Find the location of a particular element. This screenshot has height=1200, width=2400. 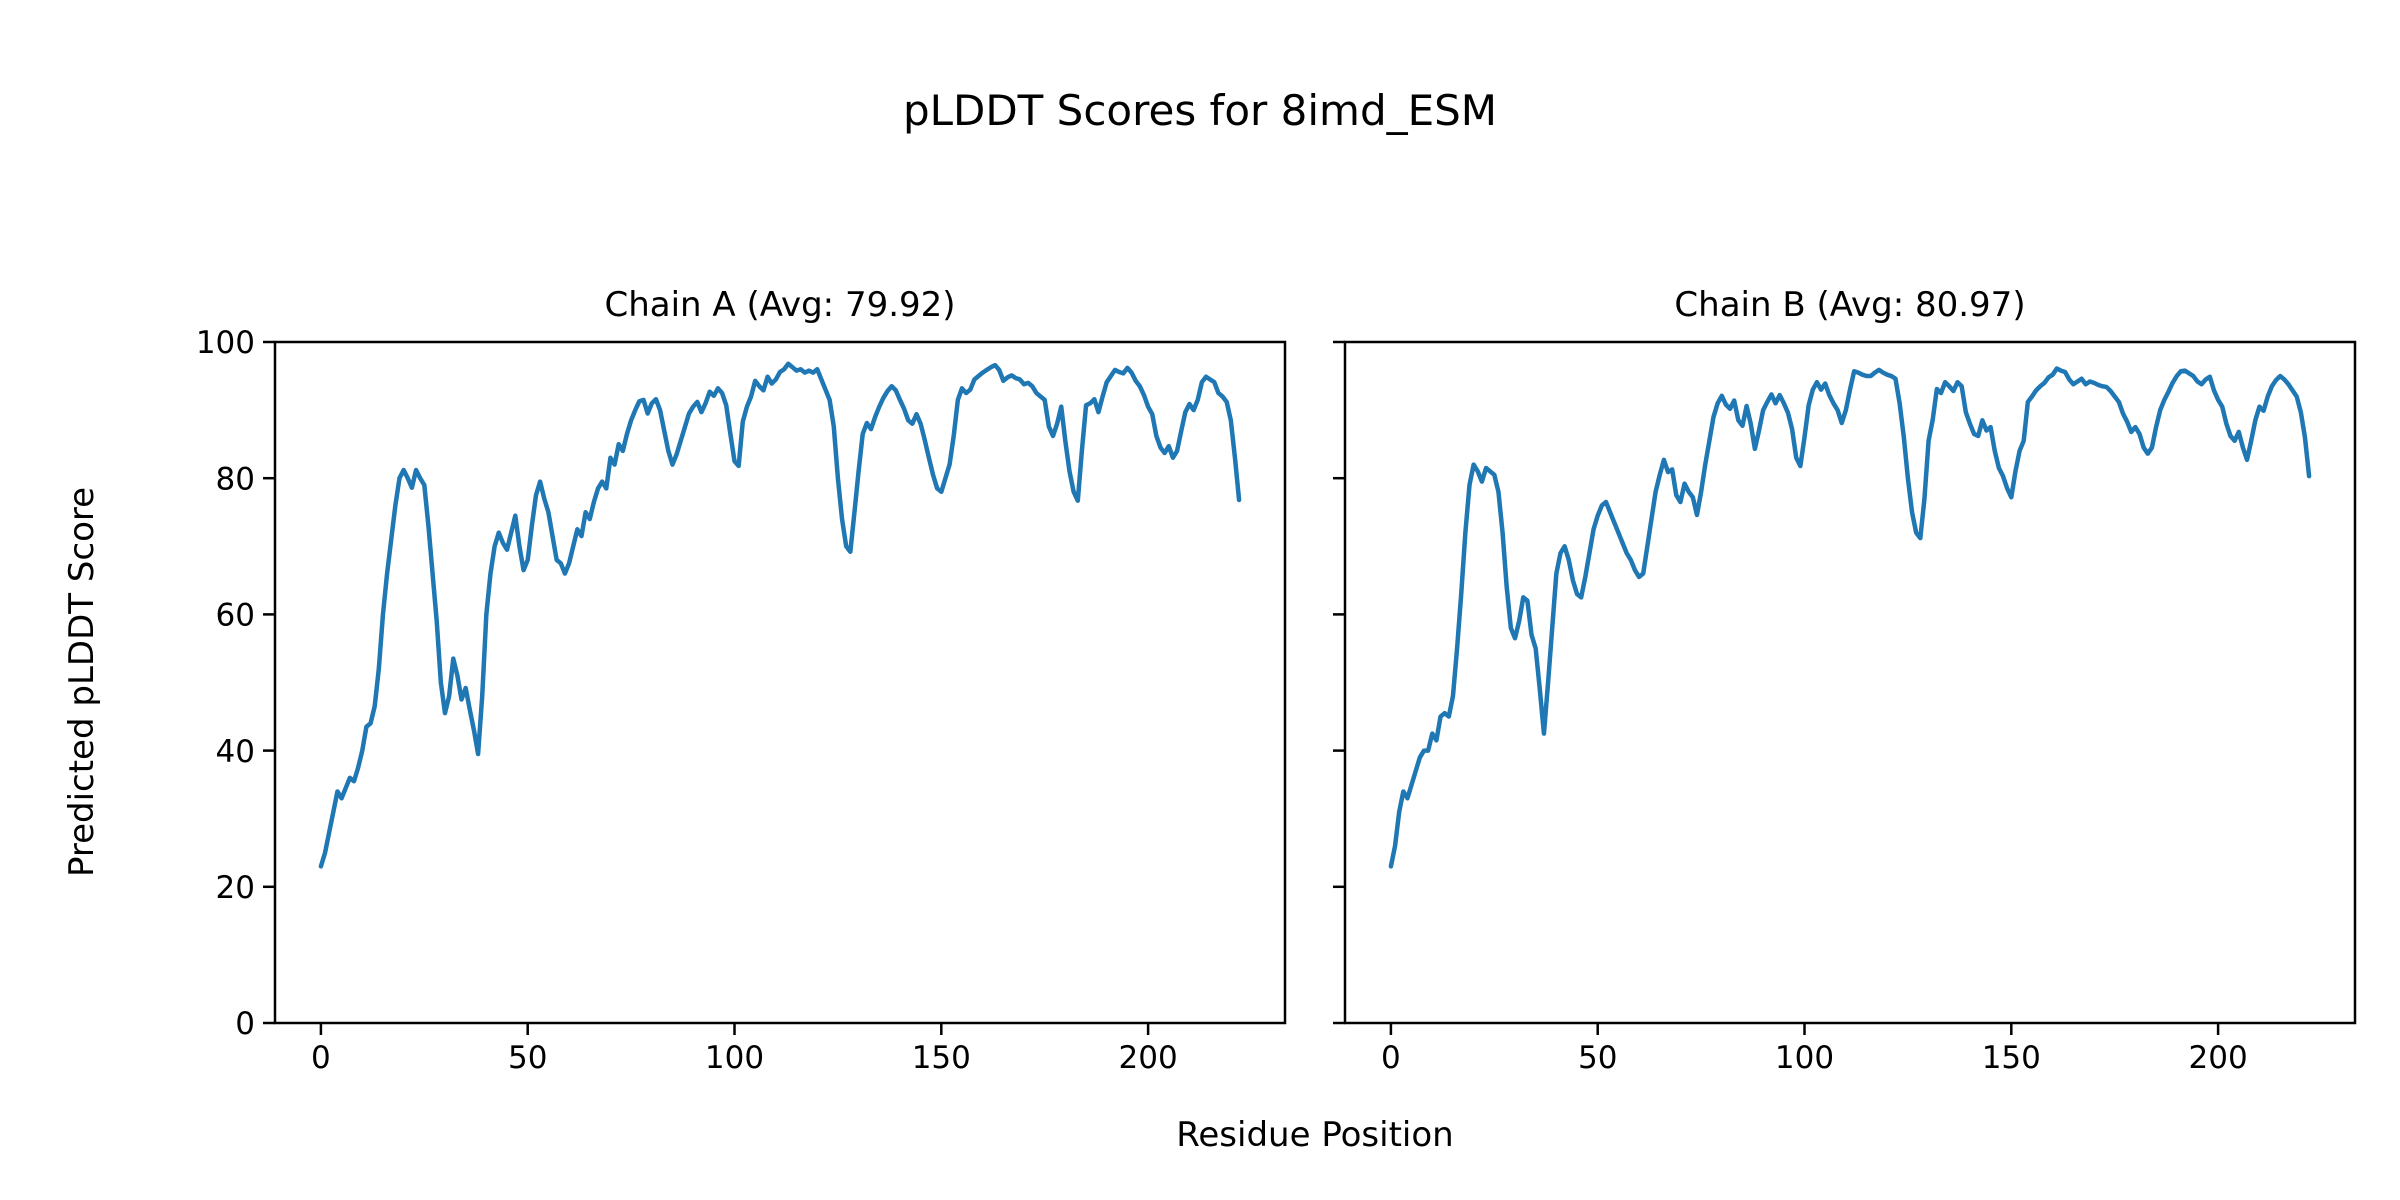

x-axis-label: Residue Position is located at coordinates (1315, 1135).